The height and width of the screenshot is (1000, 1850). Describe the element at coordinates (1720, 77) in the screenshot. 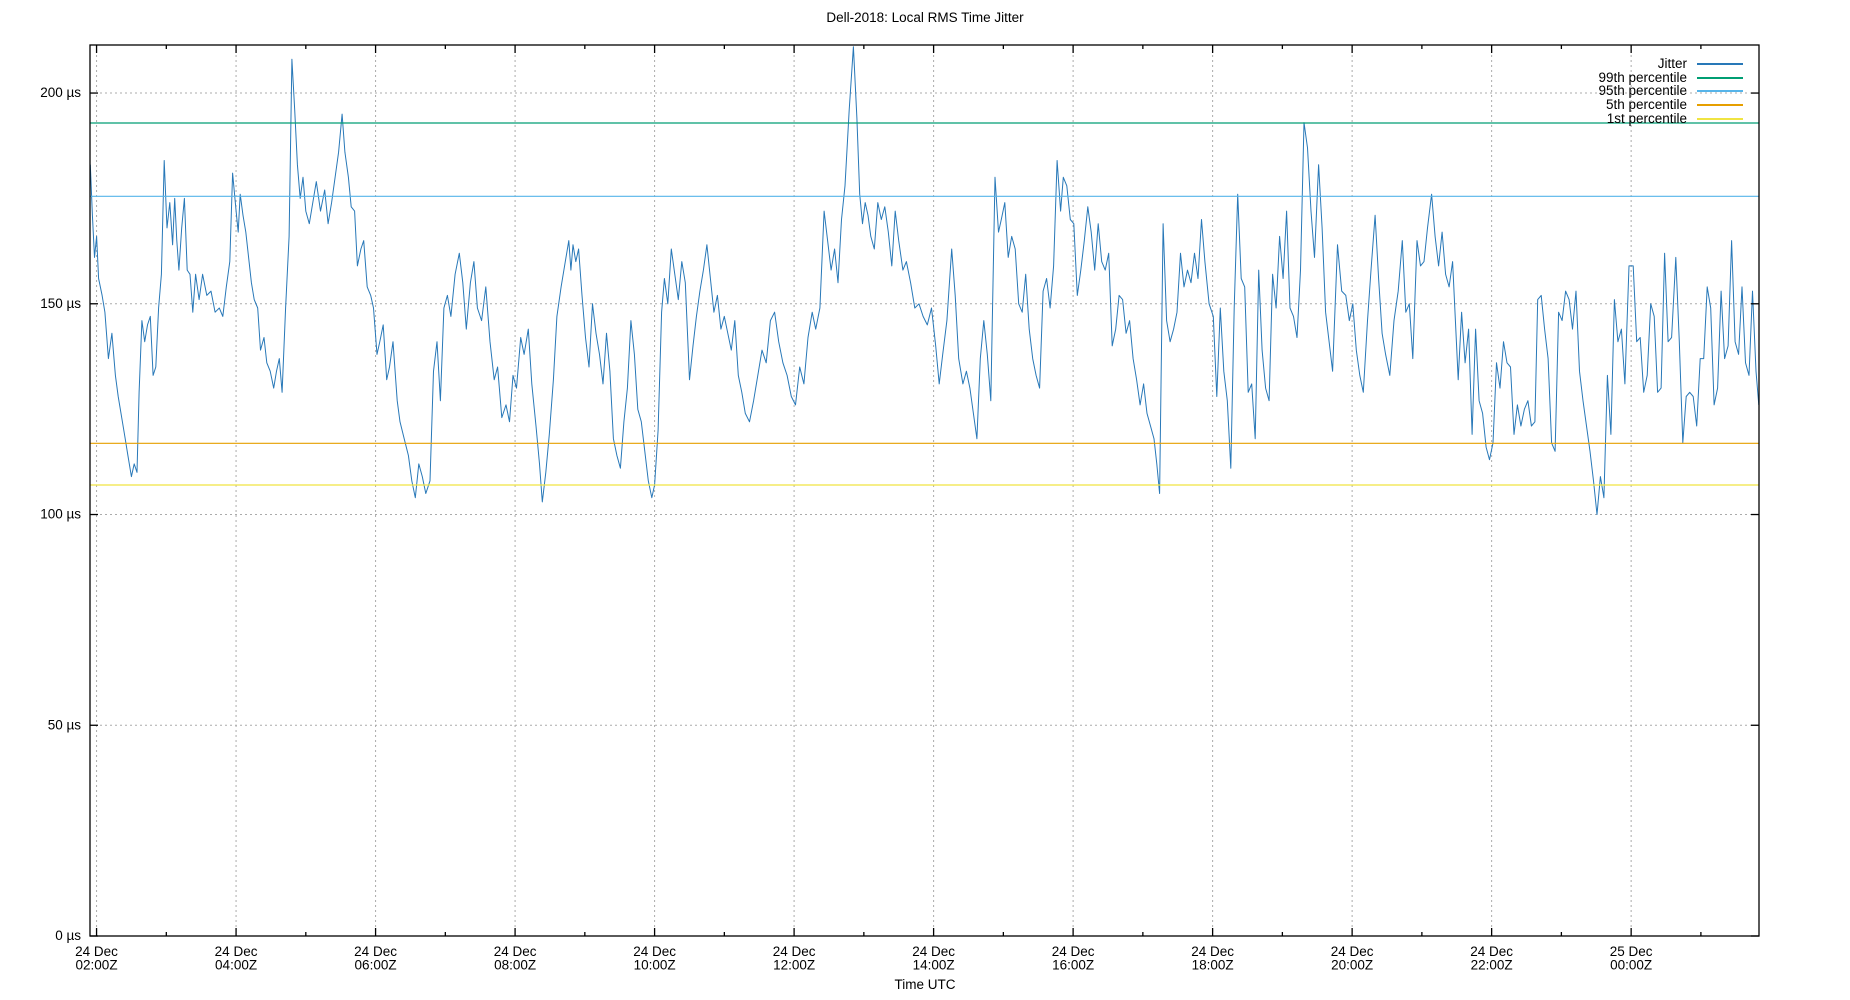

I see `legend-line-sample-99th` at that location.